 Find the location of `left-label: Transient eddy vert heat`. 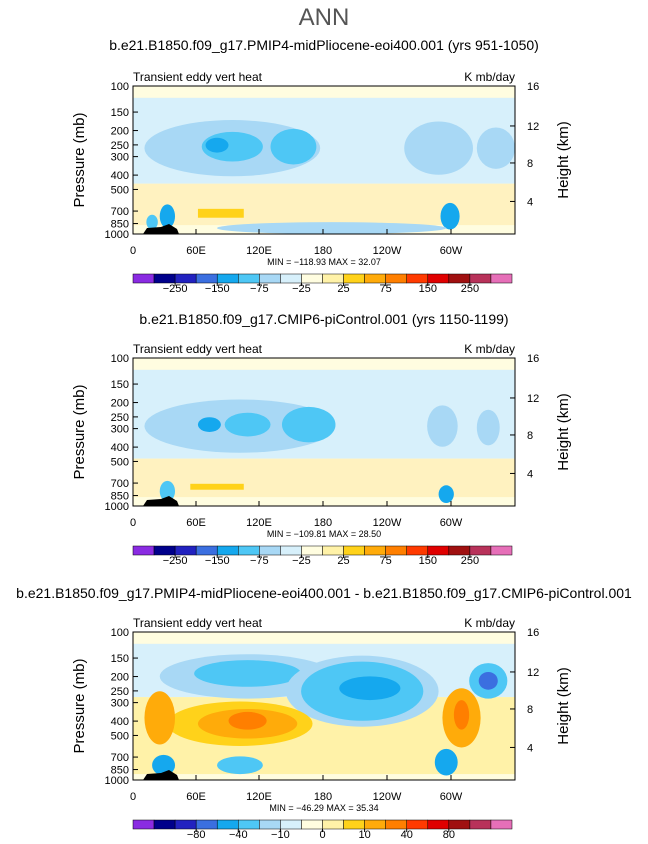

left-label: Transient eddy vert heat is located at coordinates (198, 623).